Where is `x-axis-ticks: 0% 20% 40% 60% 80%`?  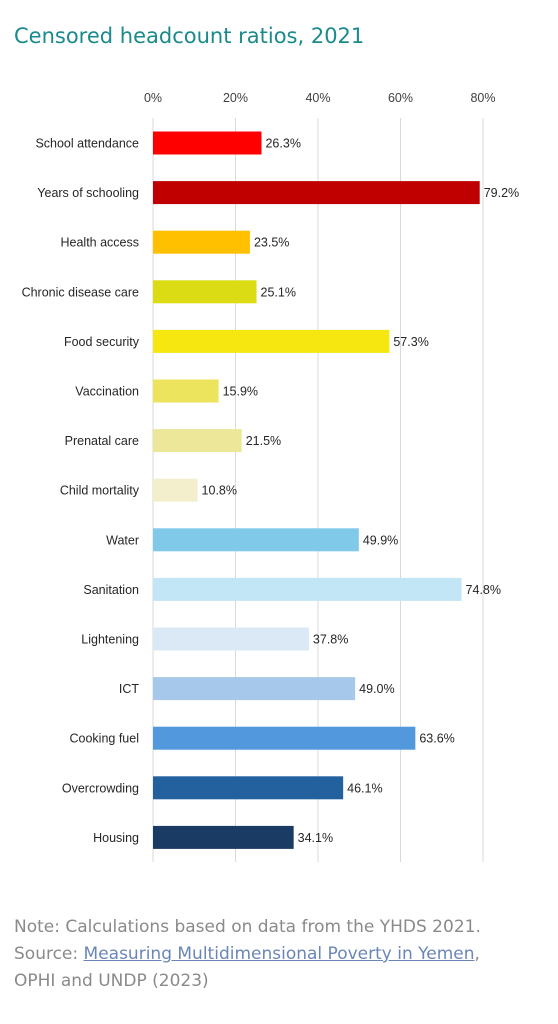
x-axis-ticks: 0% 20% 40% 60% 80% is located at coordinates (320, 98).